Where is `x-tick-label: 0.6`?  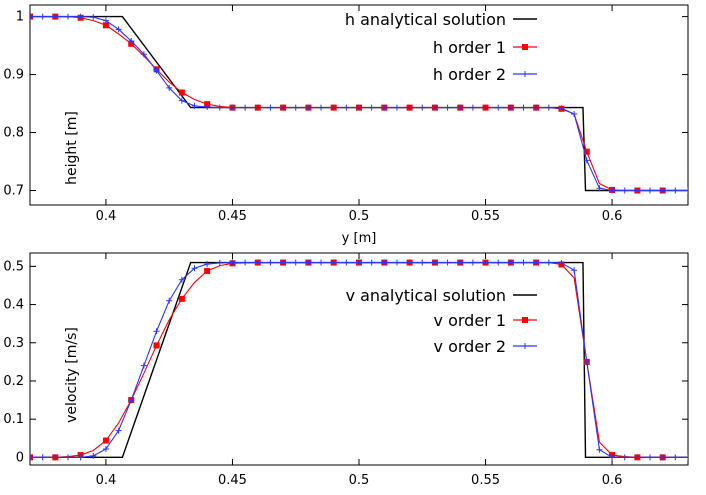
x-tick-label: 0.6 is located at coordinates (612, 216).